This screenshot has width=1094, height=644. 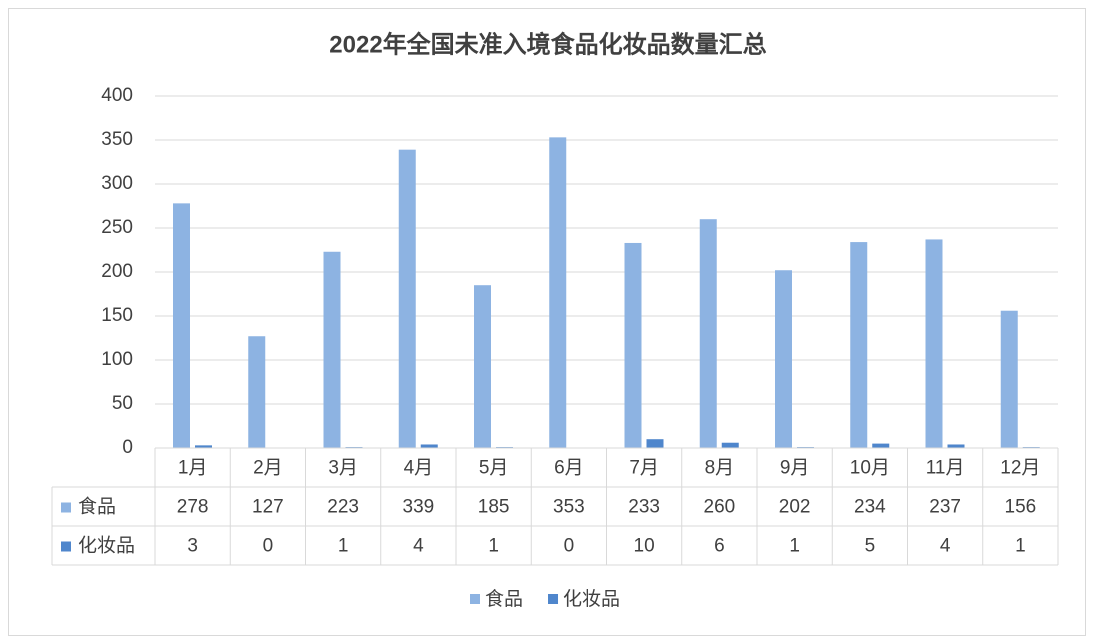 I want to click on x-tick-label: 4月, so click(x=419, y=468).